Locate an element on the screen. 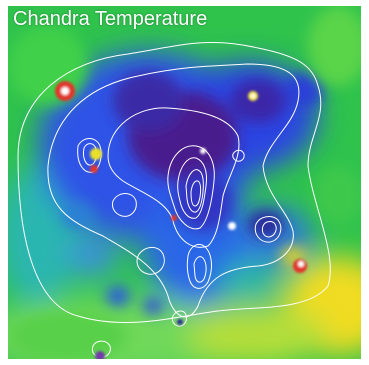 The image size is (369, 365). figure-title: Chandra Temperature is located at coordinates (110, 19).